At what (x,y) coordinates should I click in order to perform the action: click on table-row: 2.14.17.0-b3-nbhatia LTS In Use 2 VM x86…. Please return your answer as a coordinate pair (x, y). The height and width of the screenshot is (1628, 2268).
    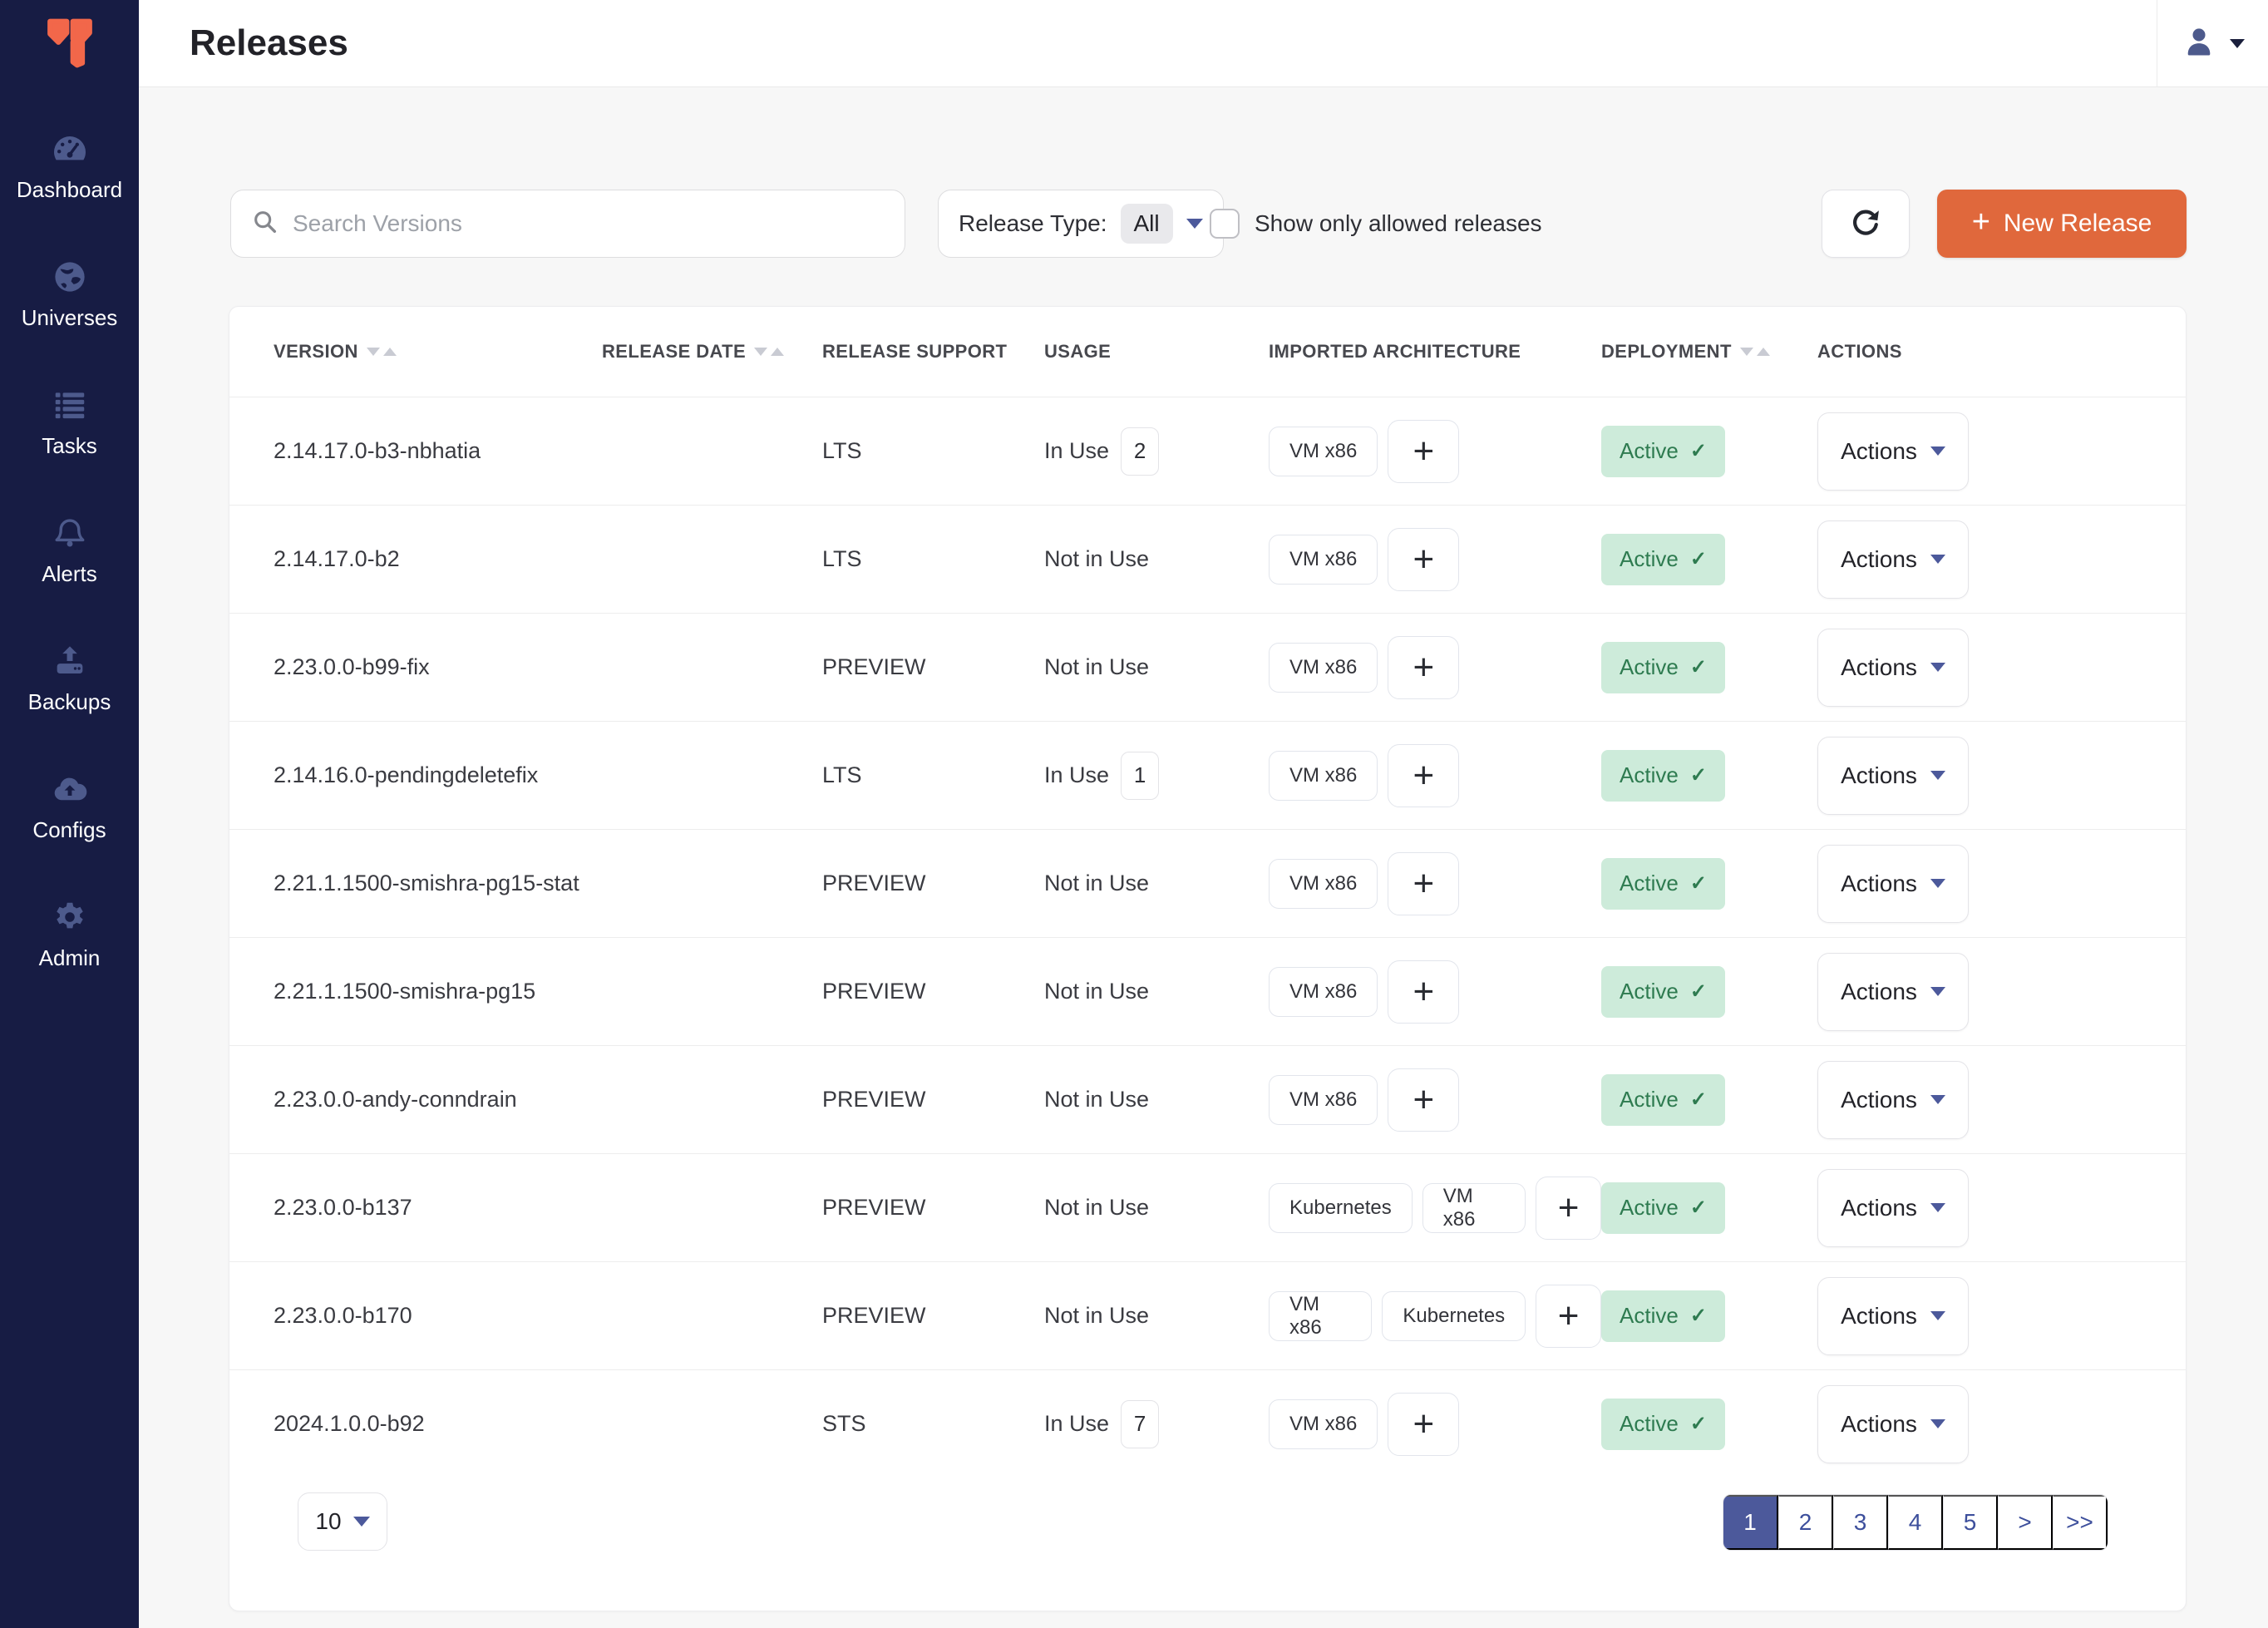
    Looking at the image, I should click on (1207, 451).